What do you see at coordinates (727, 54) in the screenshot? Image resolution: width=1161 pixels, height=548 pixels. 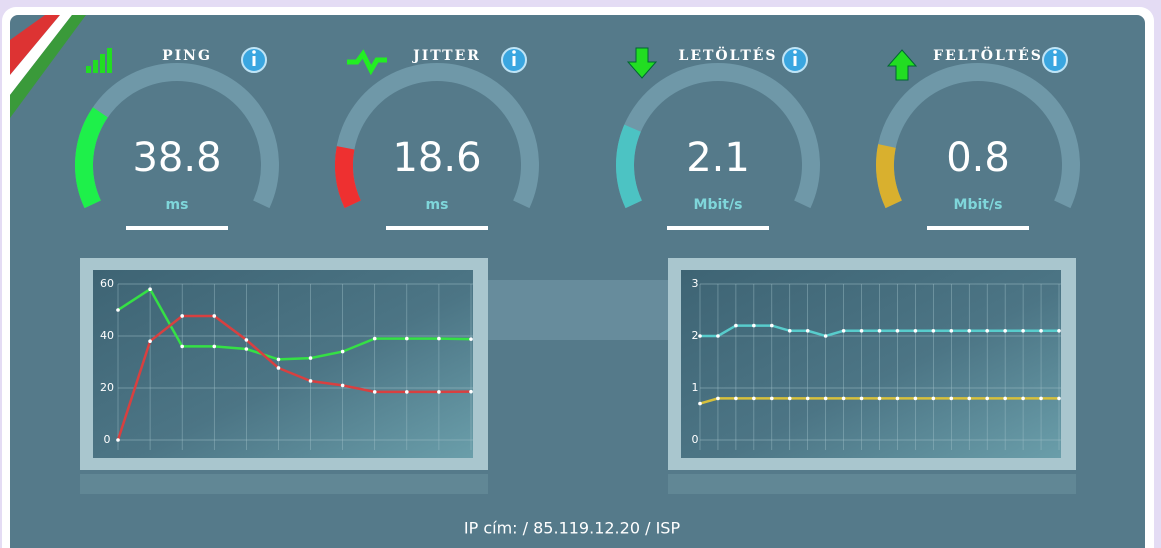 I see `gauge-label: LETÖLTÉS` at bounding box center [727, 54].